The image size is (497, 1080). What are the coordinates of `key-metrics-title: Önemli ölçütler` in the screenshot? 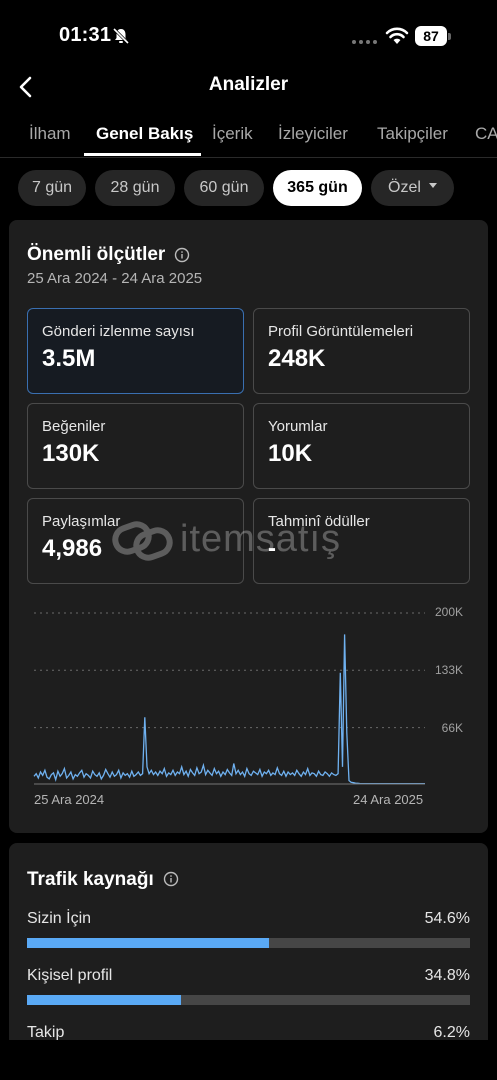 It's located at (96, 254).